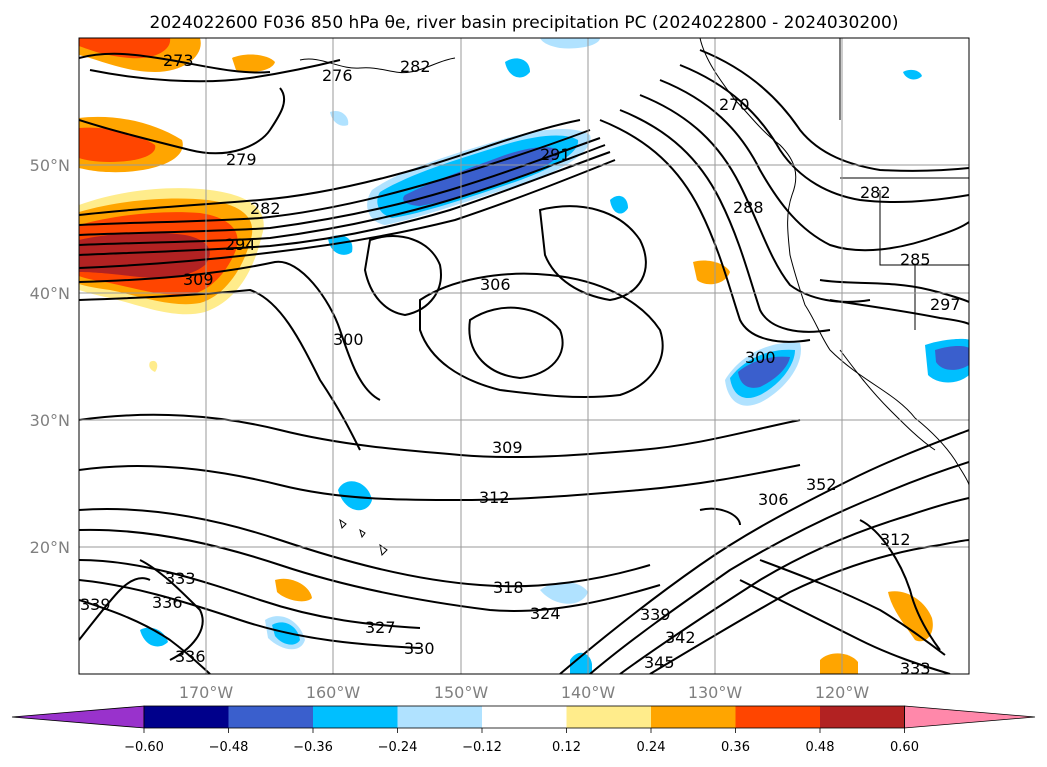  I want to click on contour-label: 336, so click(190, 656).